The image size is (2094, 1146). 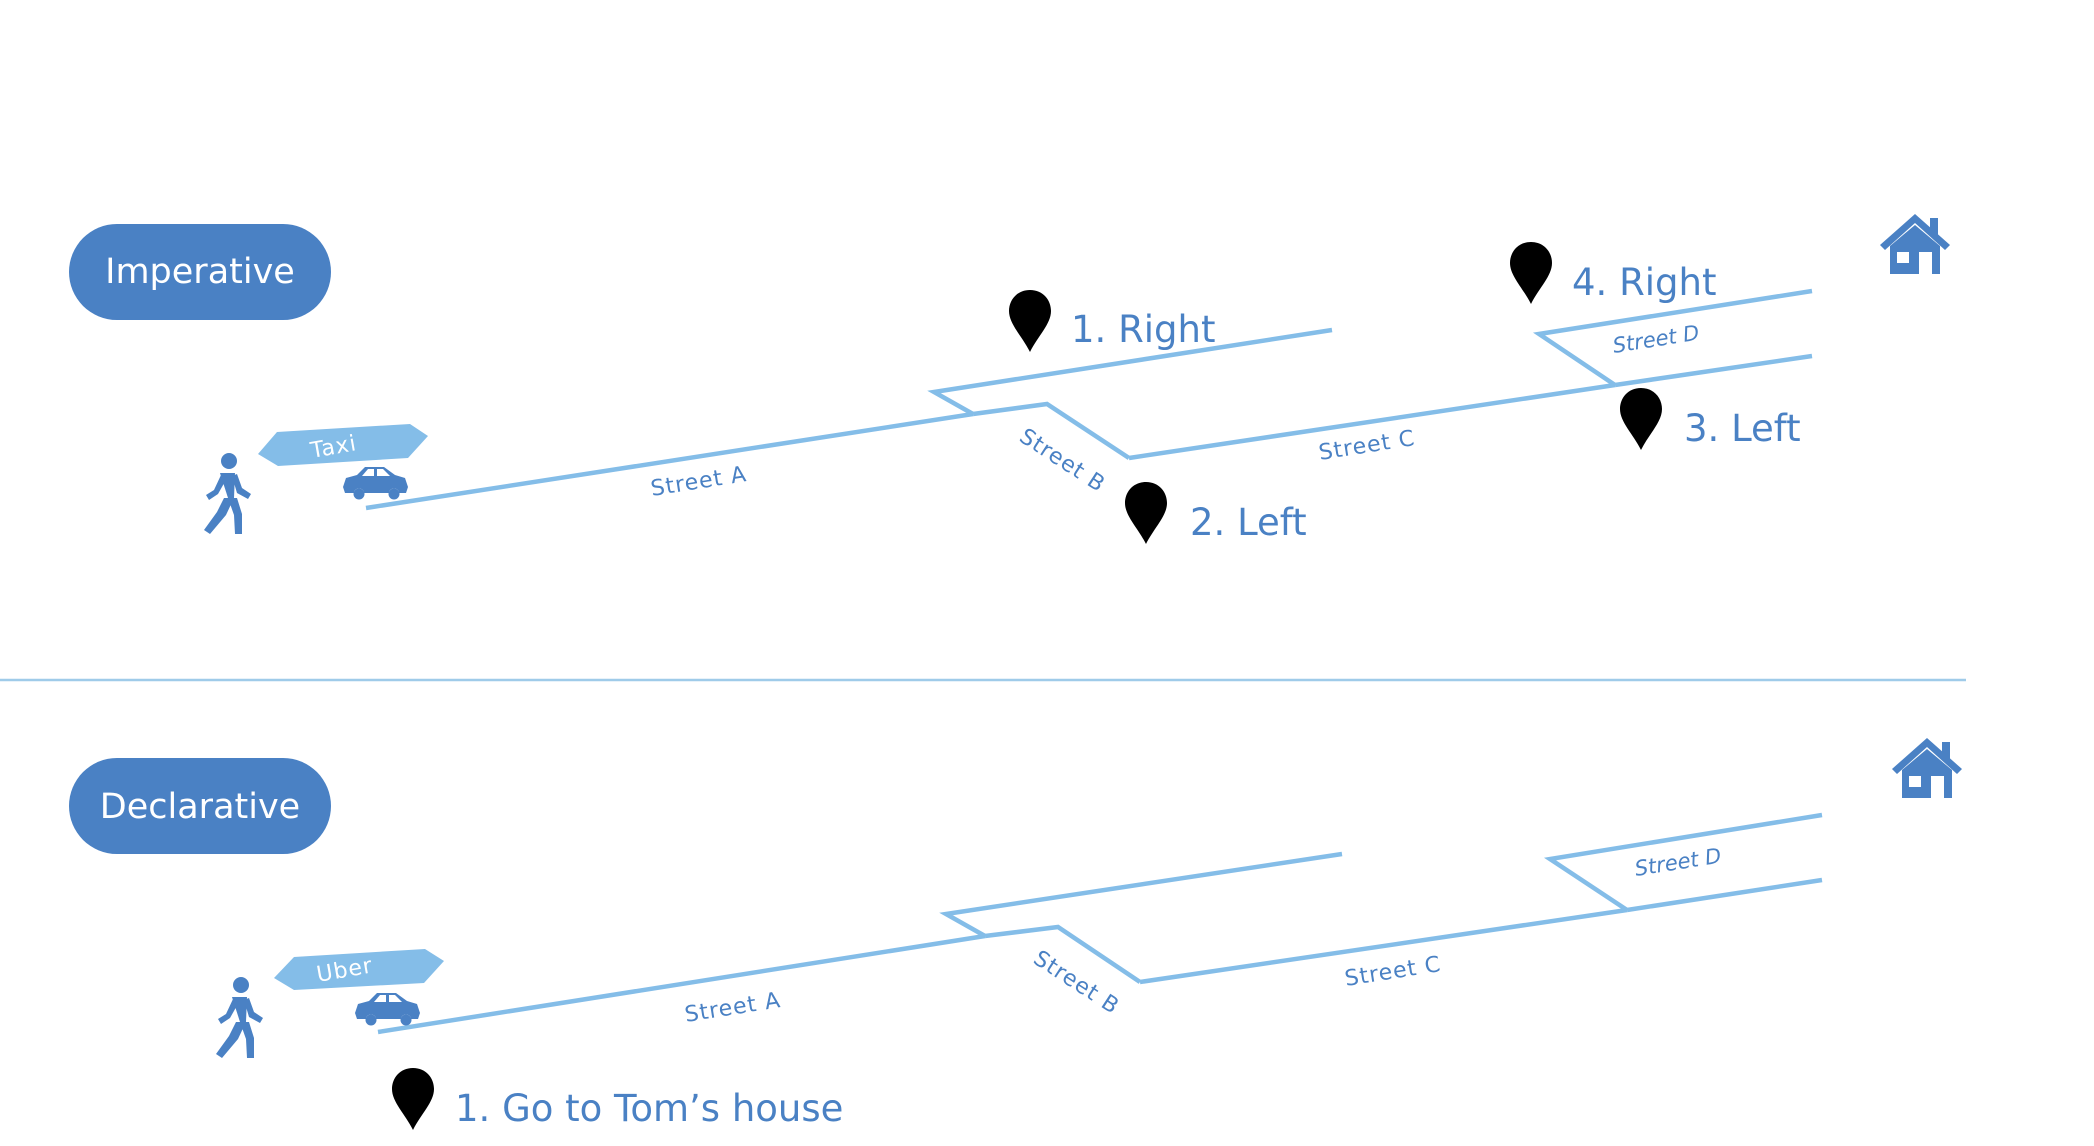 I want to click on uber-sign: Uber, so click(x=359, y=969).